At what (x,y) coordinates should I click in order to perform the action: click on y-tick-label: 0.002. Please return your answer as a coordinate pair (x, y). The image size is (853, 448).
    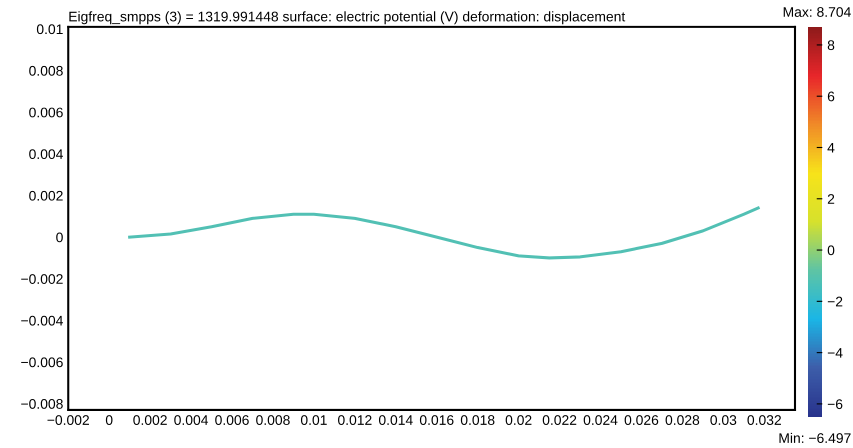
    Looking at the image, I should click on (46, 195).